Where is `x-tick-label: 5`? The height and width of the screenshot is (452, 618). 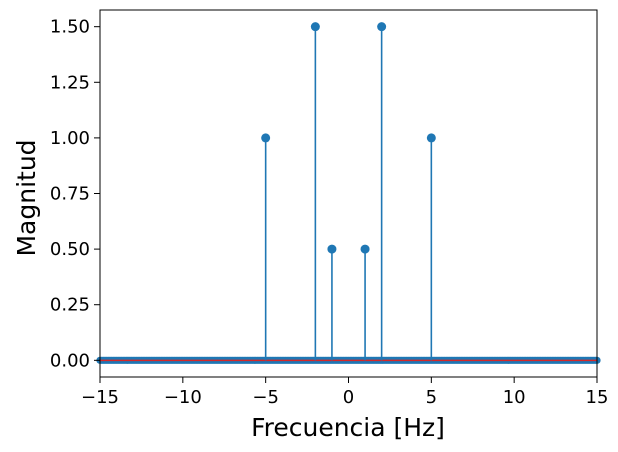 x-tick-label: 5 is located at coordinates (431, 397).